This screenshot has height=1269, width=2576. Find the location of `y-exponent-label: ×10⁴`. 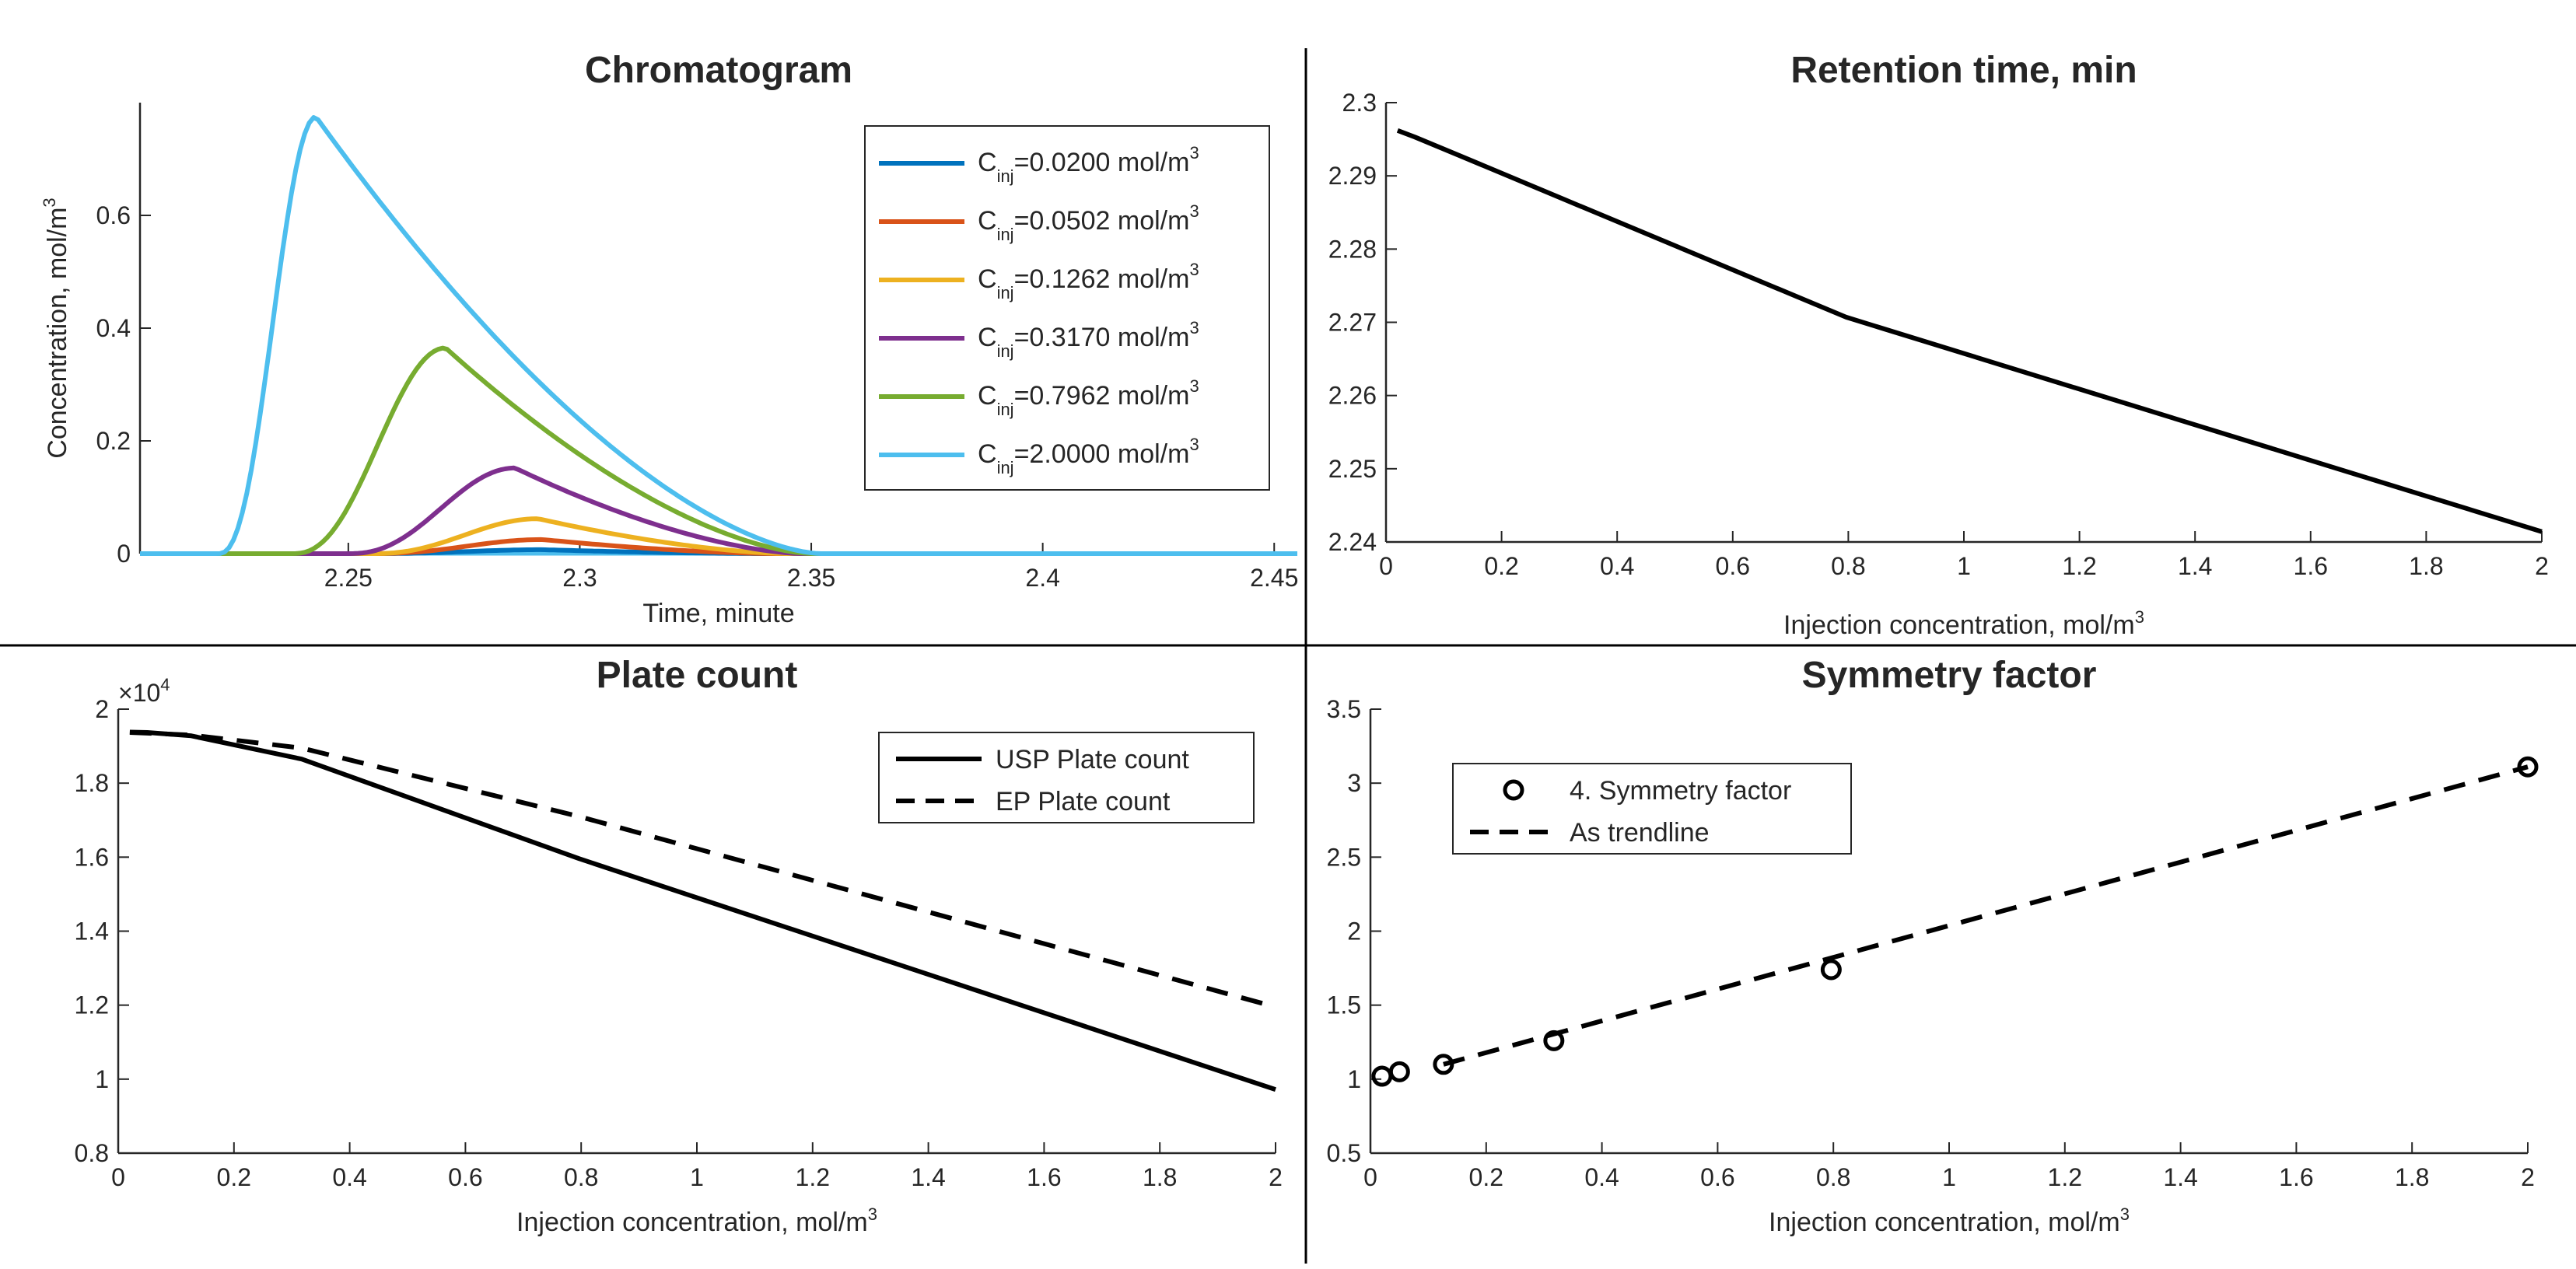

y-exponent-label: ×10⁴ is located at coordinates (144, 691).